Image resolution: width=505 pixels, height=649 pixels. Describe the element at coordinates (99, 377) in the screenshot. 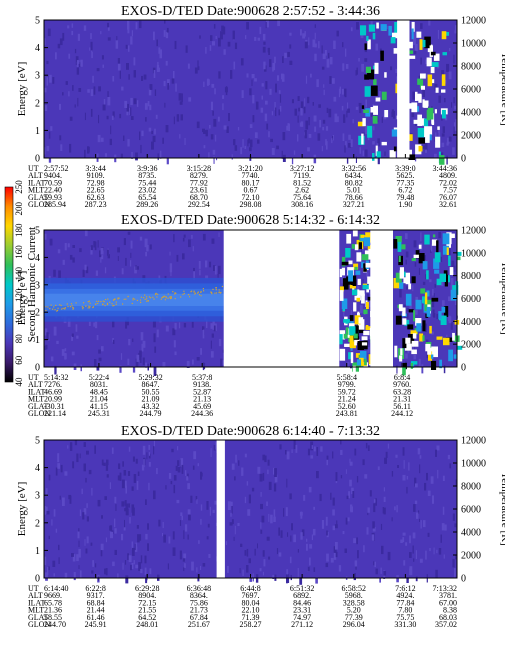

I see `orbit-value: 5:22:4` at that location.